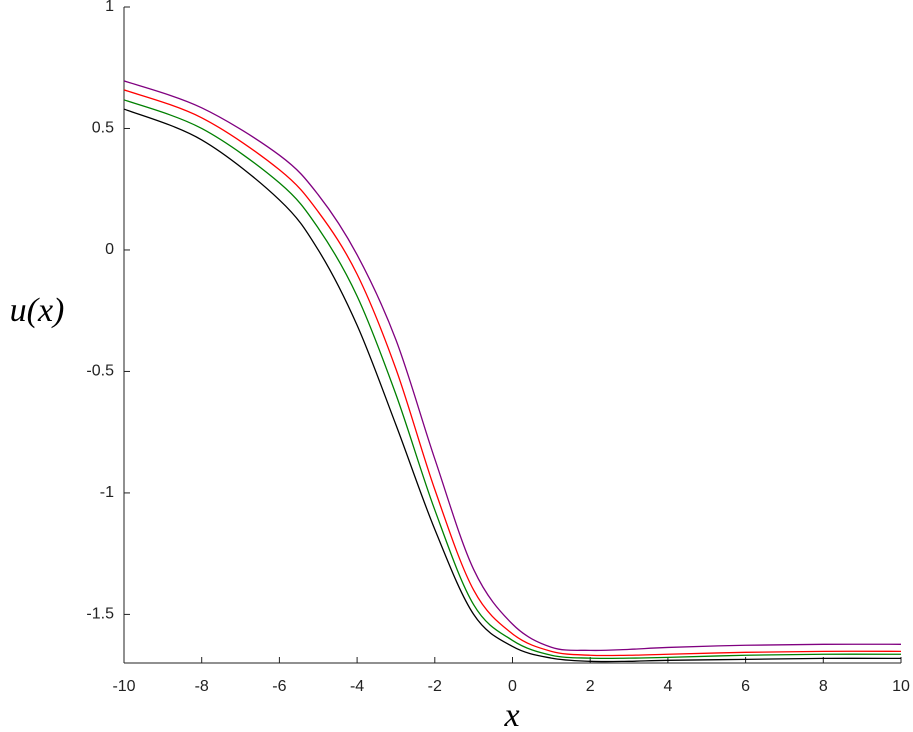  What do you see at coordinates (357, 686) in the screenshot?
I see `x-tick-label: -4` at bounding box center [357, 686].